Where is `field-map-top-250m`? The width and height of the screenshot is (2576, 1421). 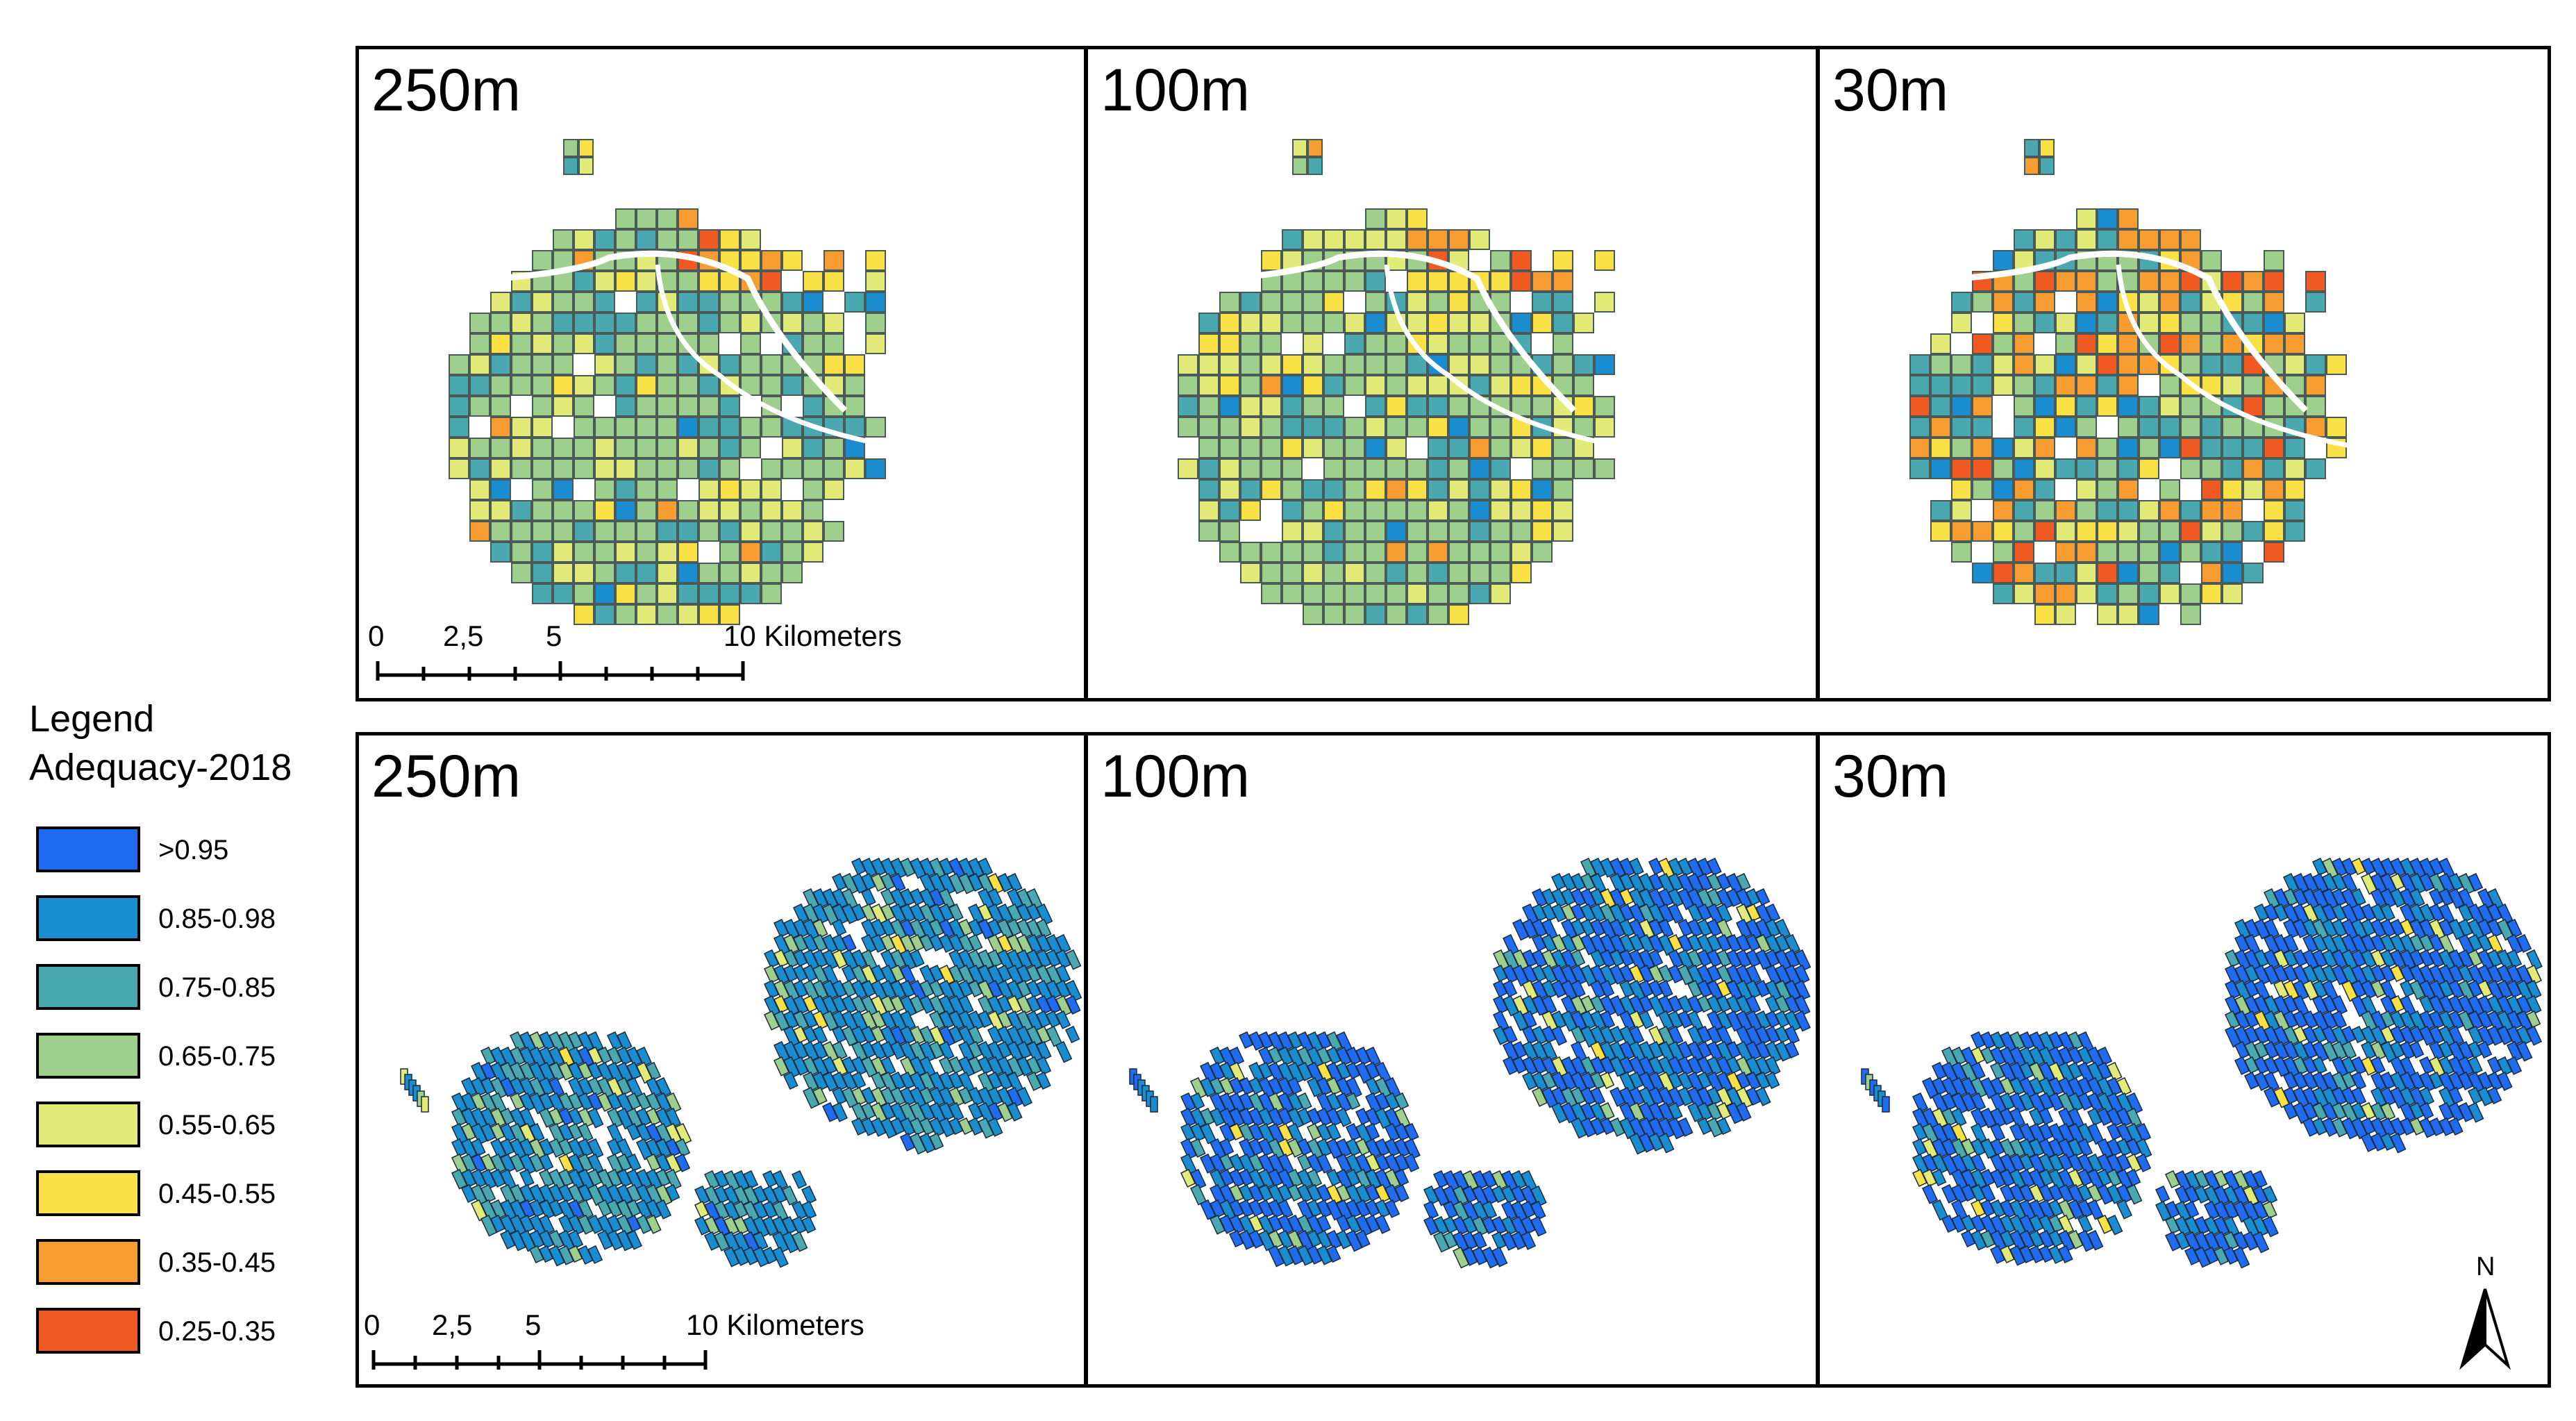 field-map-top-250m is located at coordinates (668, 382).